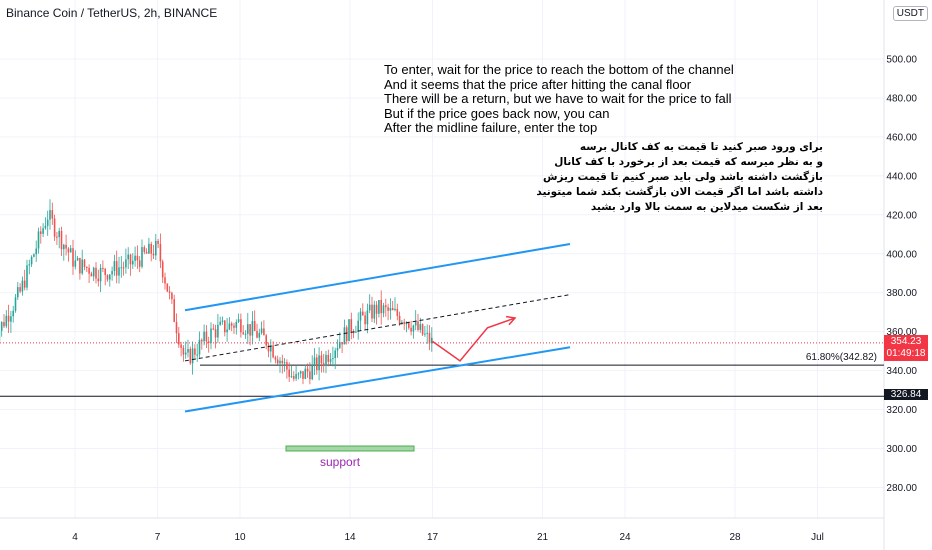  Describe the element at coordinates (906, 395) in the screenshot. I see `level-price-tag: 326.84` at that location.